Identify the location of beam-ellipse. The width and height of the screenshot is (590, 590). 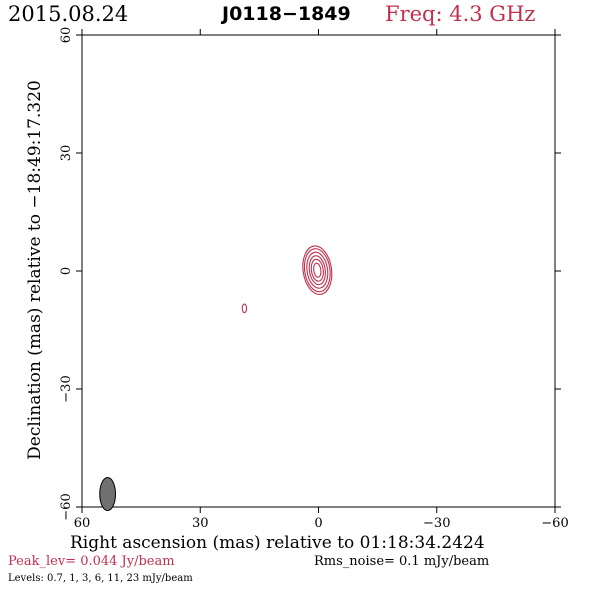
(108, 494).